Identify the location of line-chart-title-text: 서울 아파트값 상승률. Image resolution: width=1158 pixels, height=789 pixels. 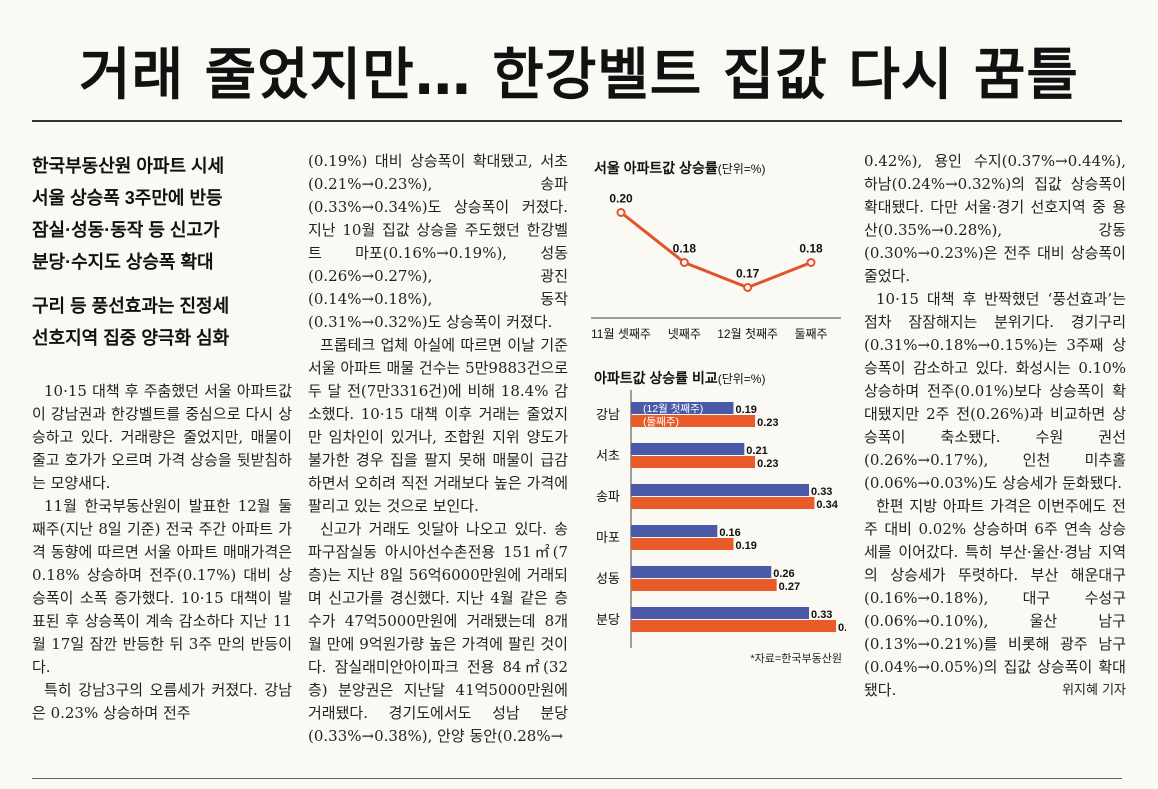
(656, 168).